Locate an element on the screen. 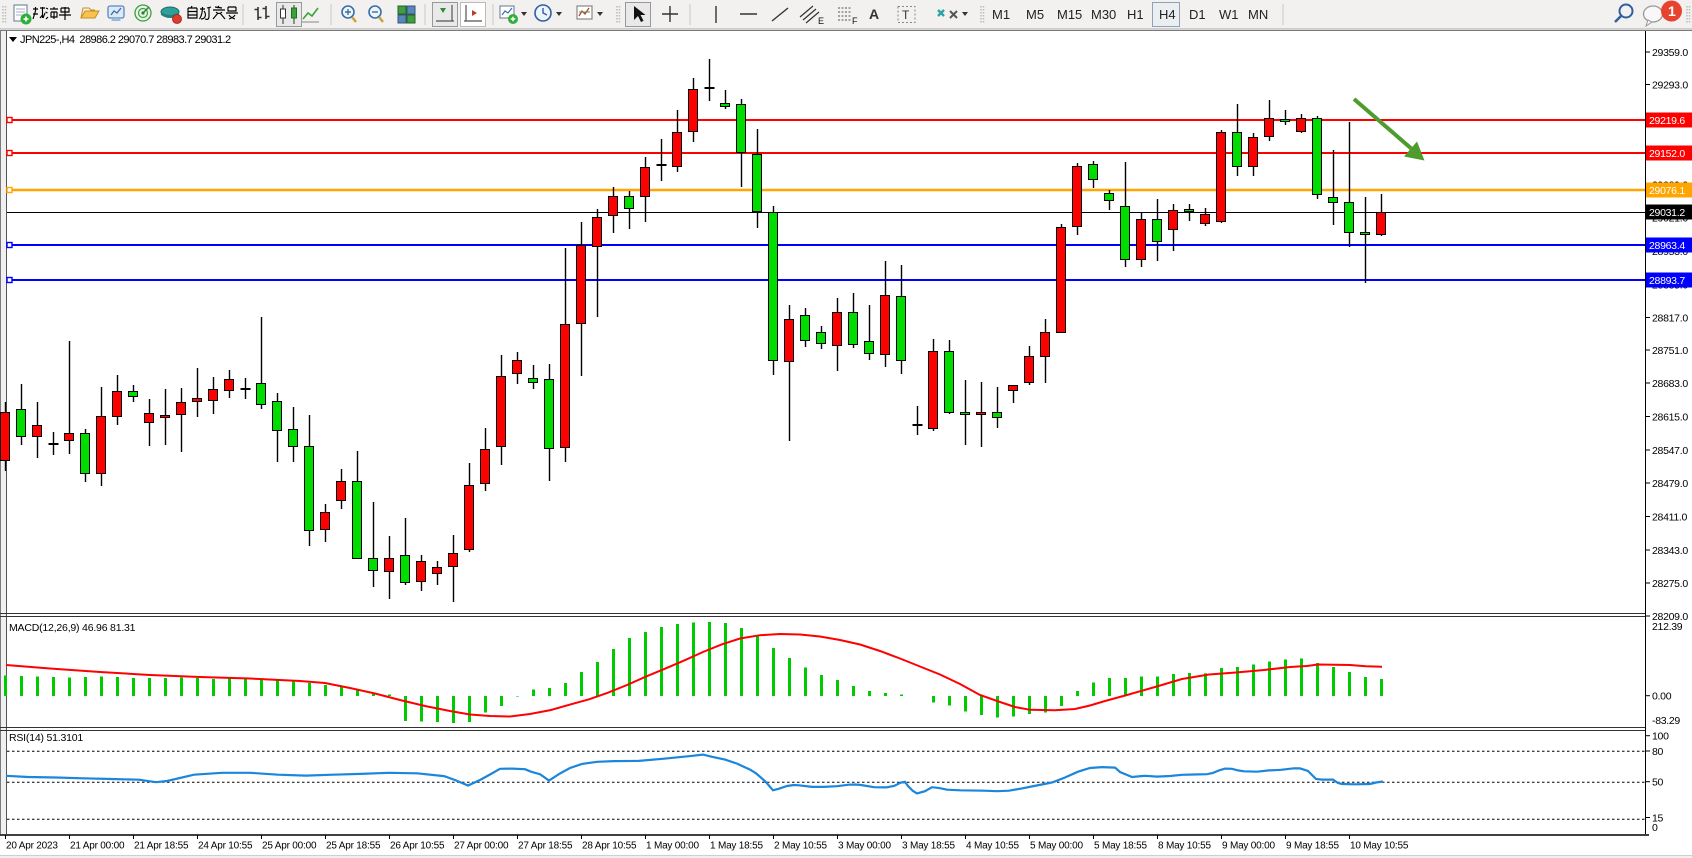 The width and height of the screenshot is (1692, 858). svg-text: 28209.0 is located at coordinates (1670, 617).